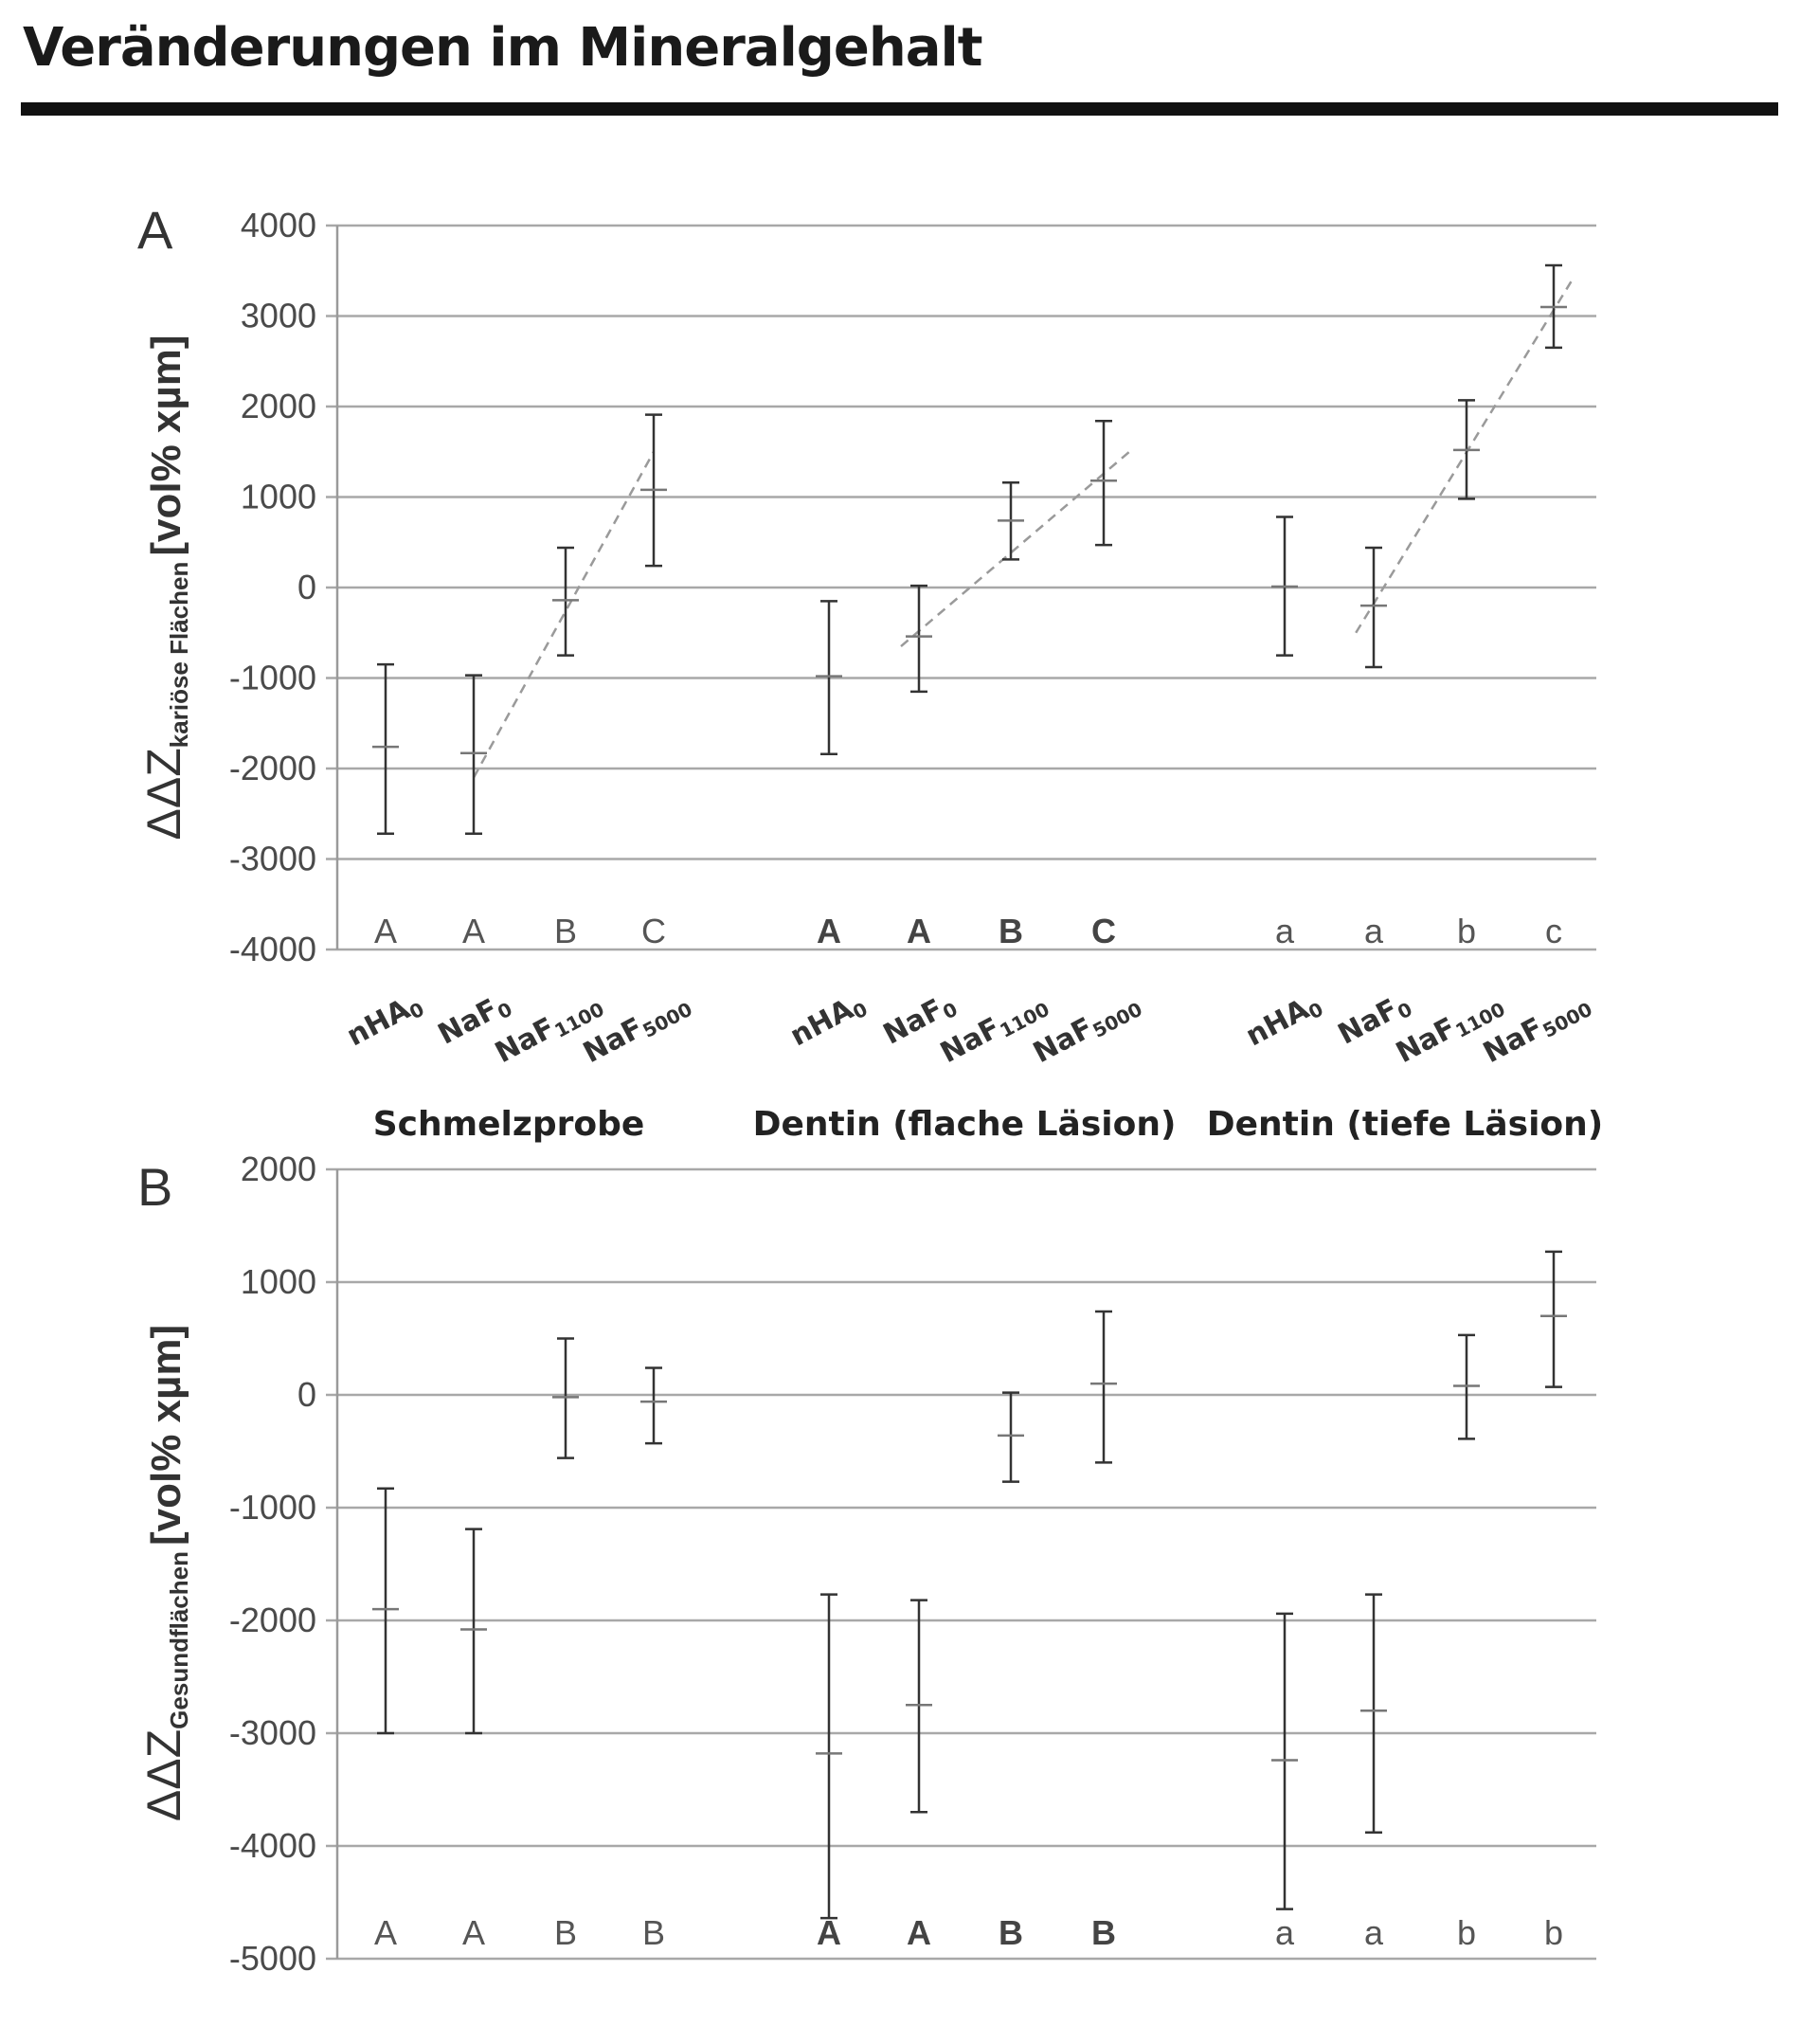 The image size is (1800, 2044). Describe the element at coordinates (155, 230) in the screenshot. I see `panel-letter: A` at that location.